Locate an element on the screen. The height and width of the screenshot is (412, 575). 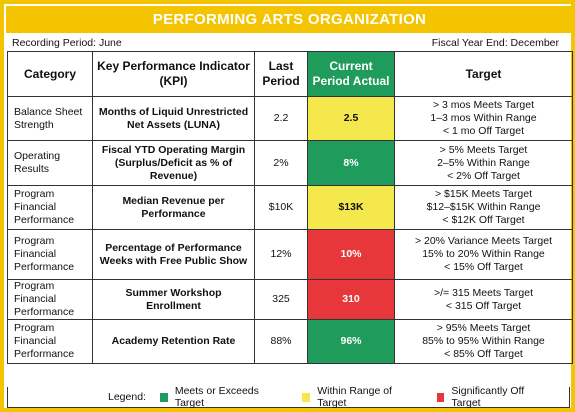
target-line: 2–5% Within Range is located at coordinates (483, 162).